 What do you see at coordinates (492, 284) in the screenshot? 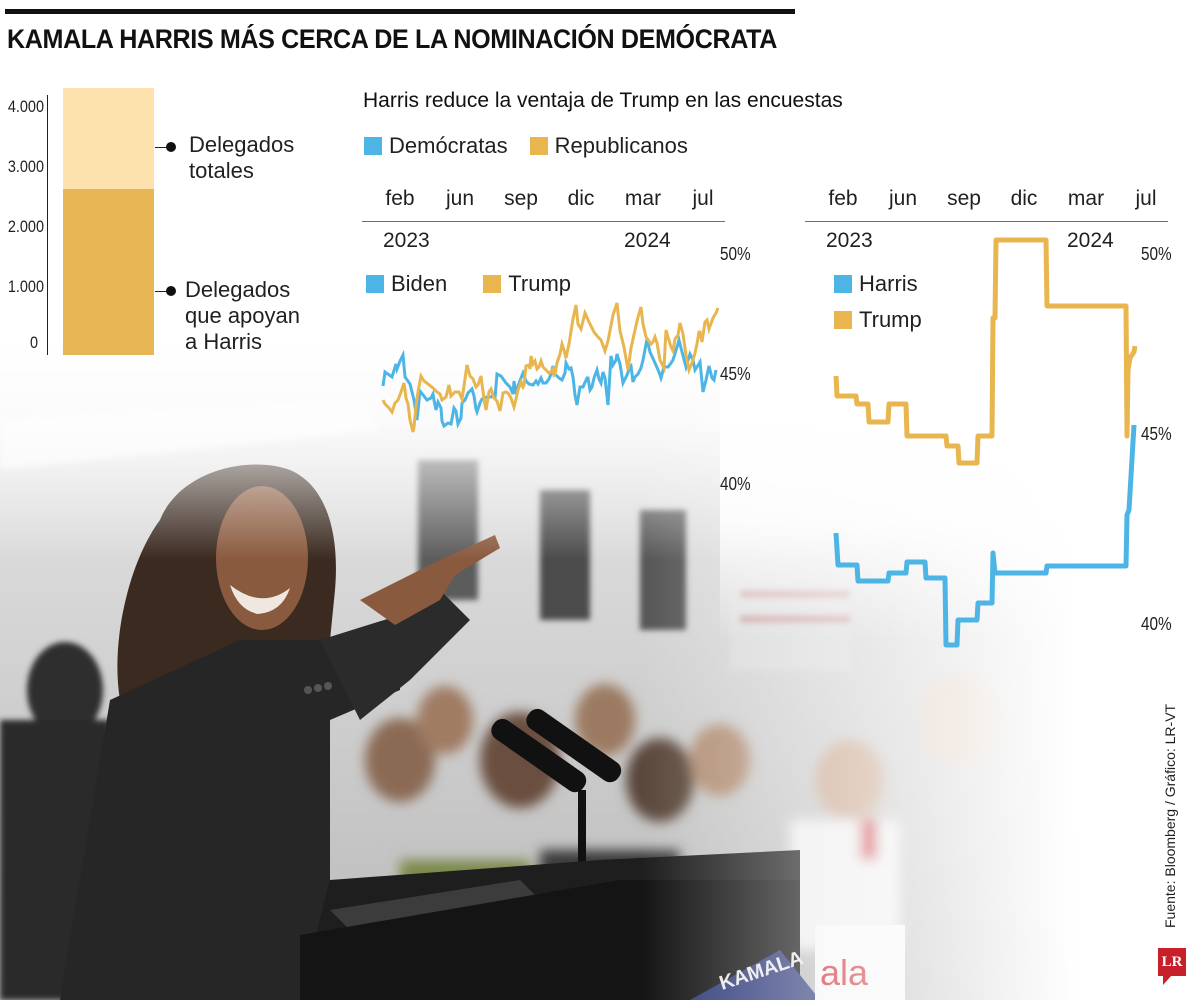
I see `swatch-trump-left` at bounding box center [492, 284].